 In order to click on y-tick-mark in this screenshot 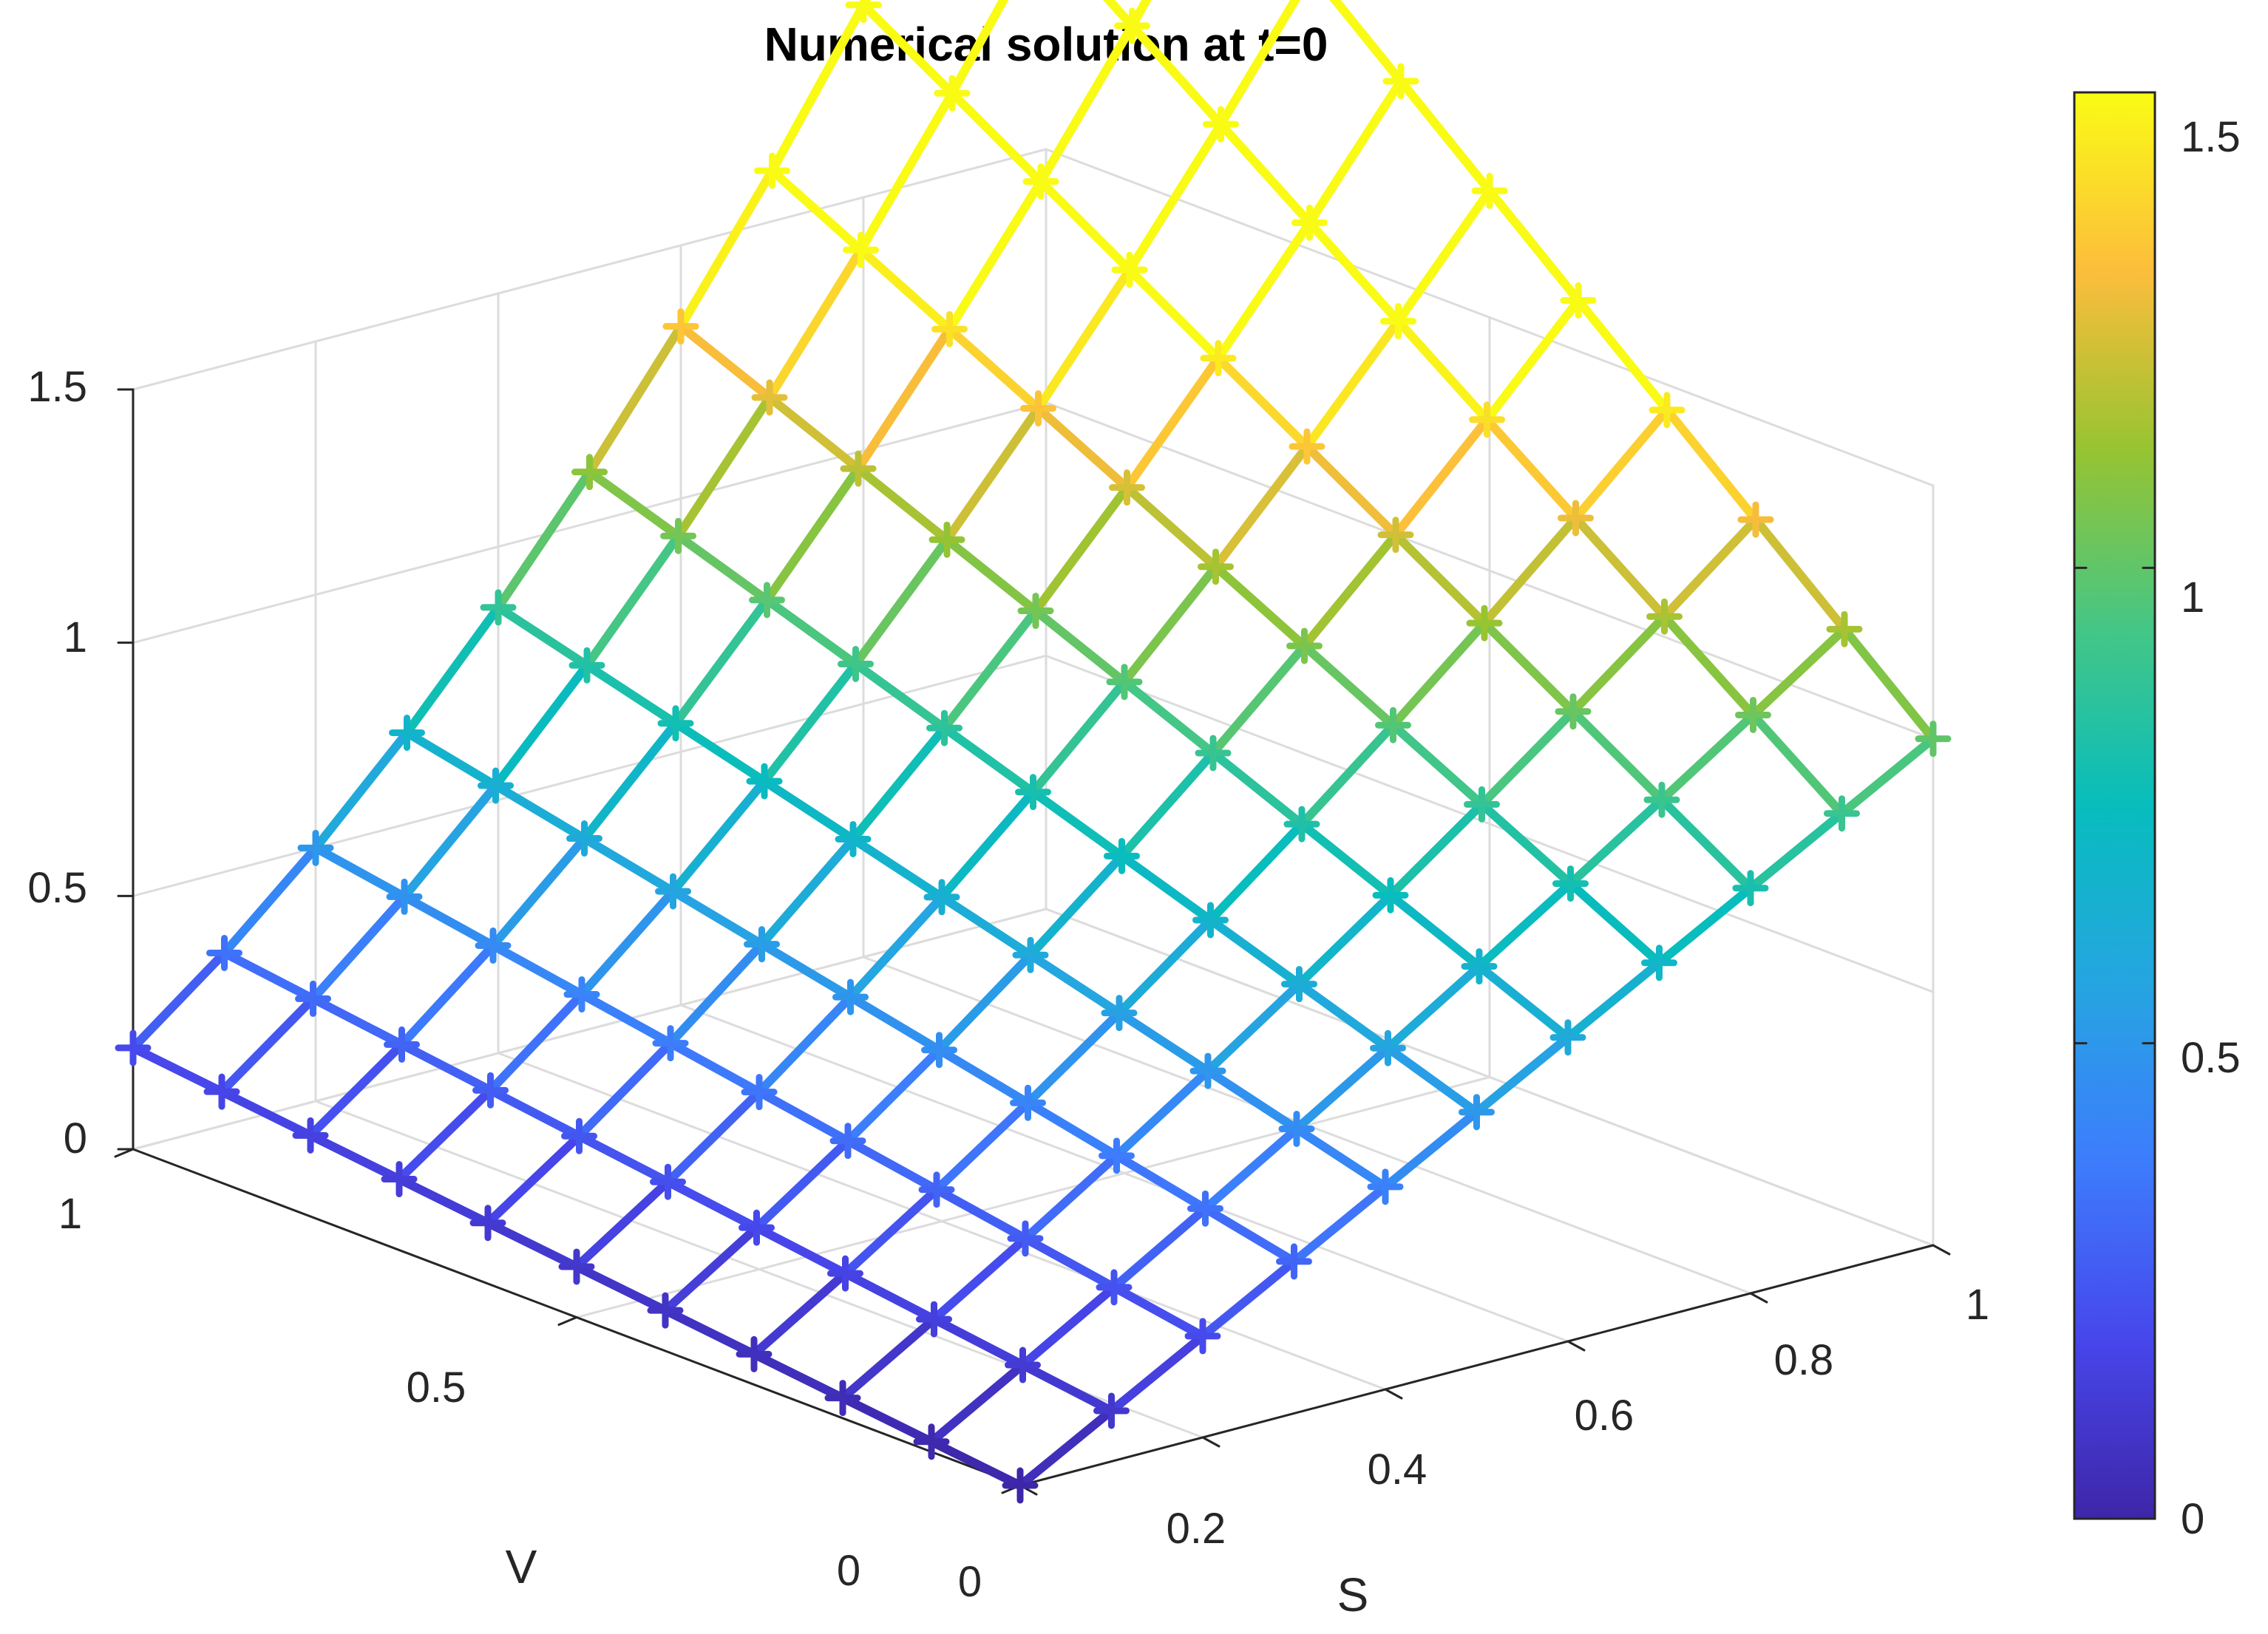, I will do `click(567, 1321)`.